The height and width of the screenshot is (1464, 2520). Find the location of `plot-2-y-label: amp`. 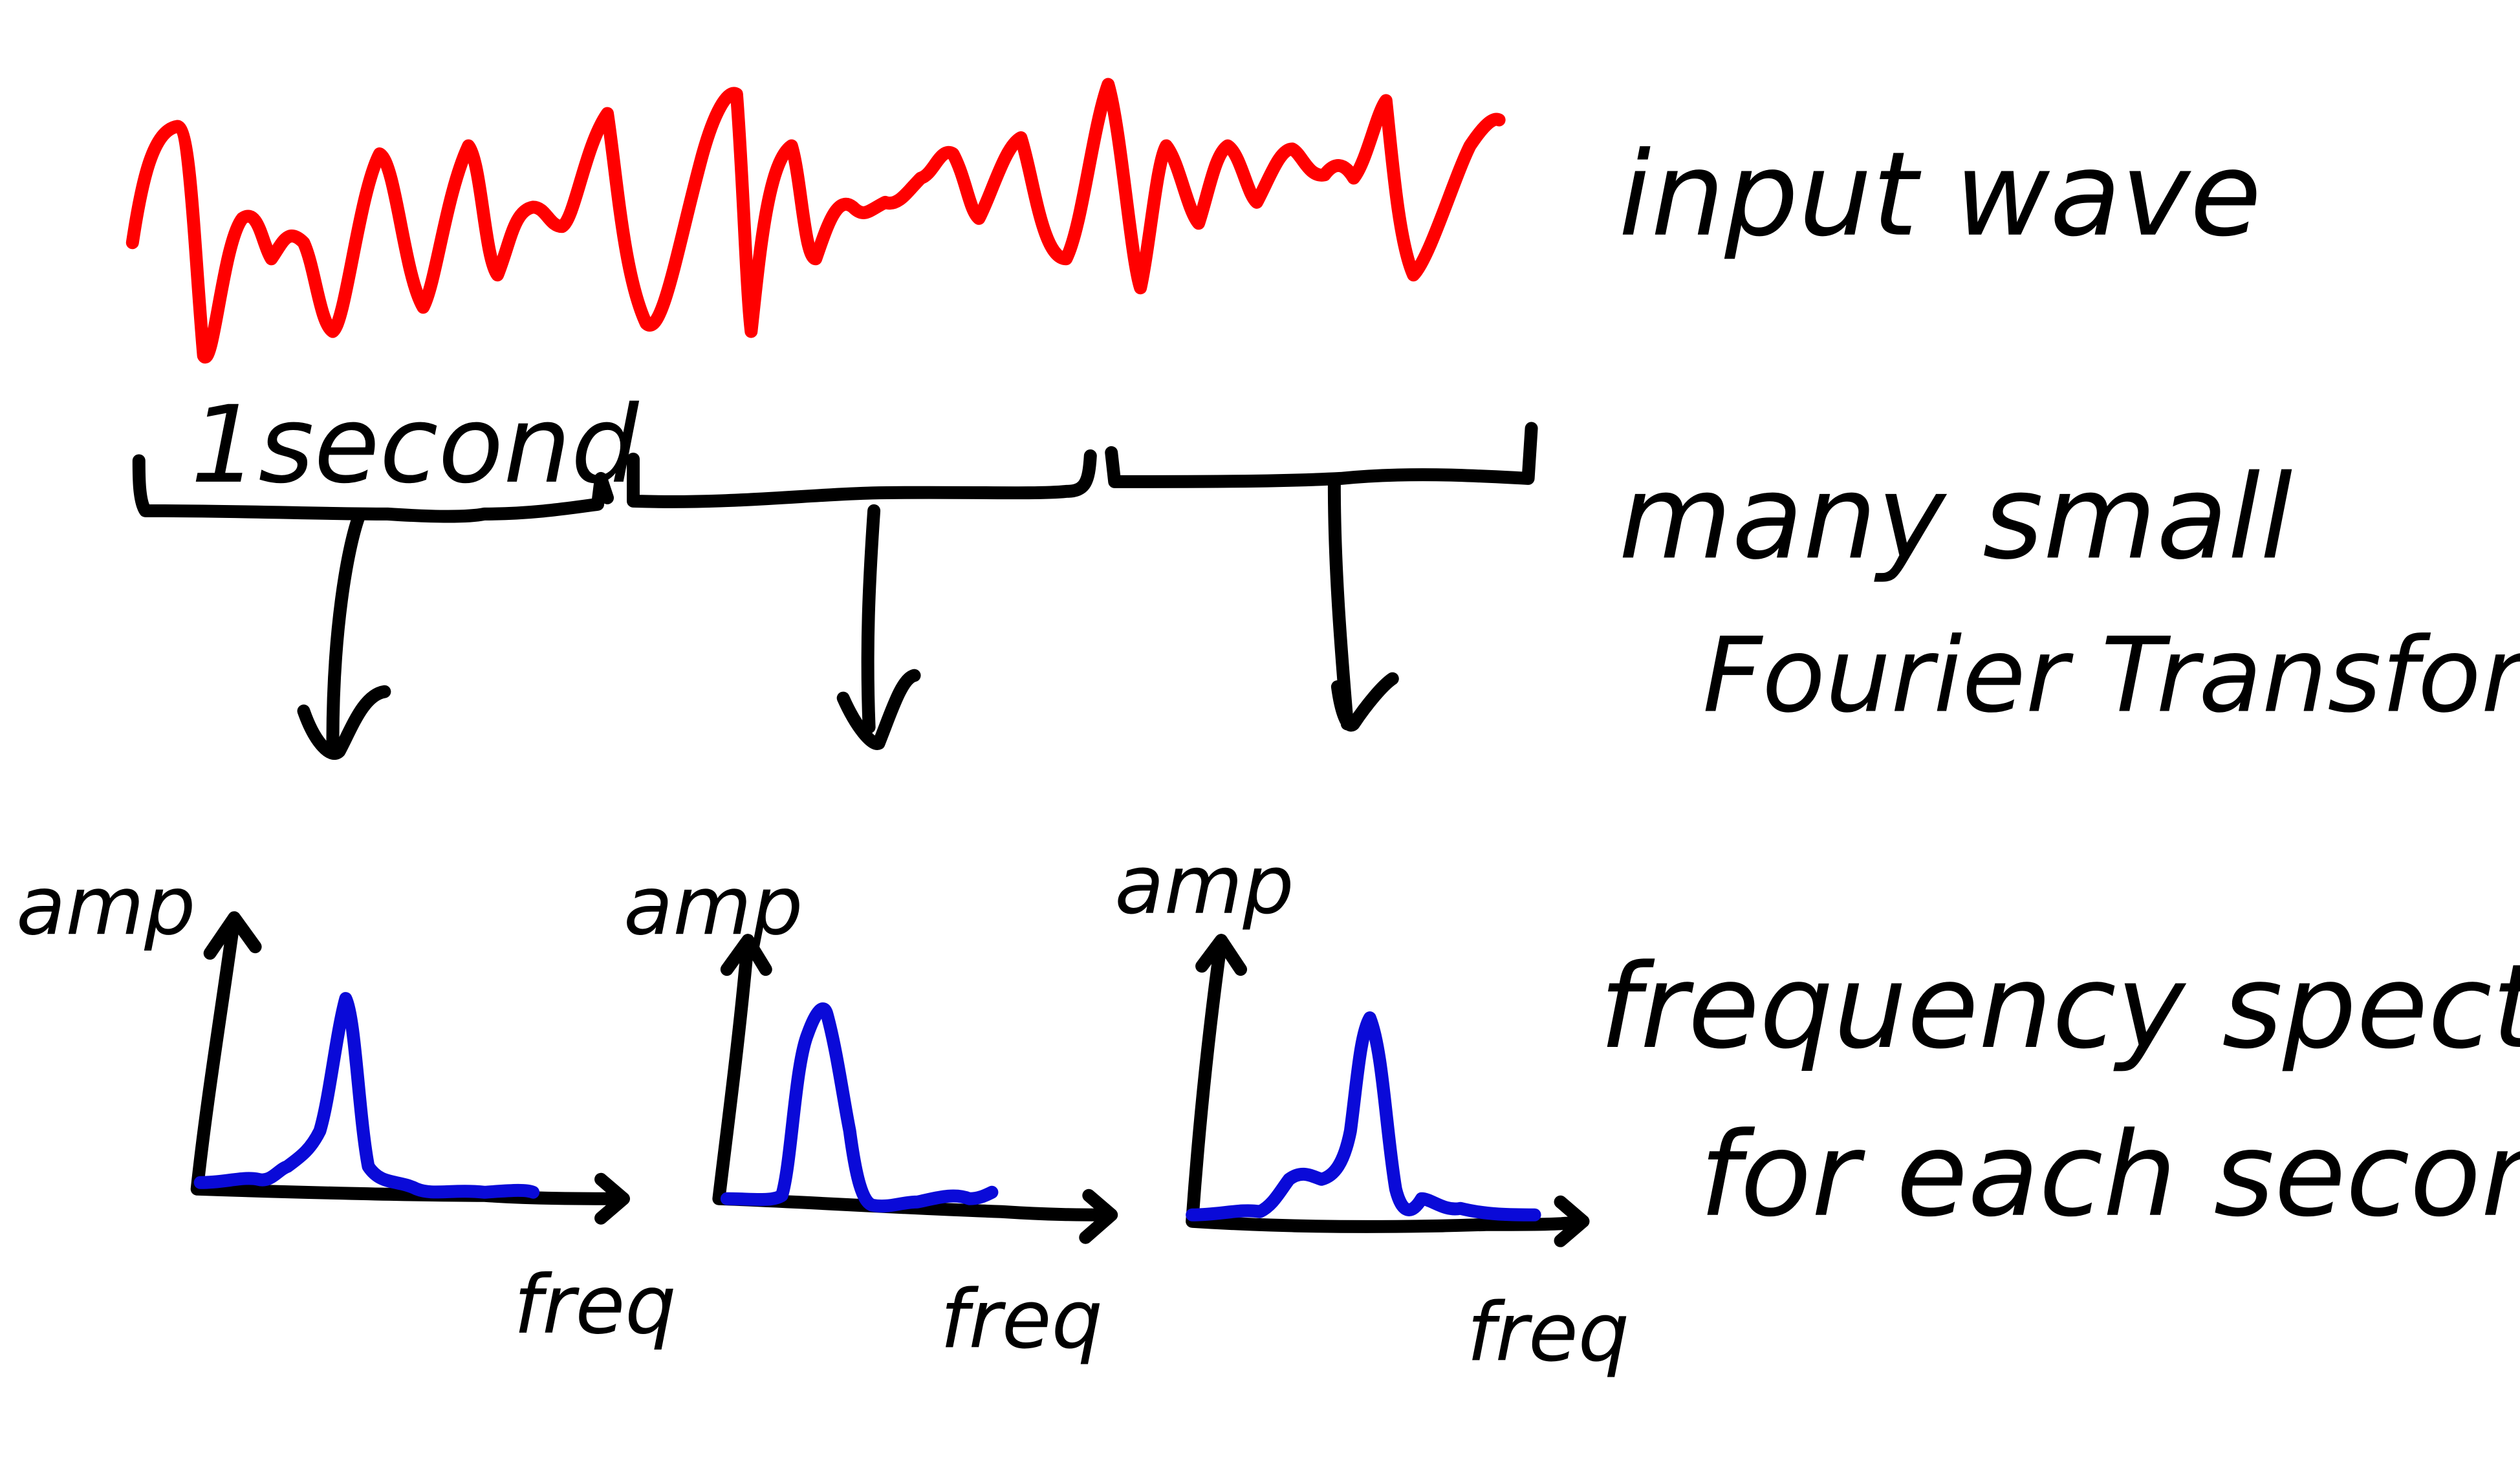

plot-2-y-label: amp is located at coordinates (713, 906).